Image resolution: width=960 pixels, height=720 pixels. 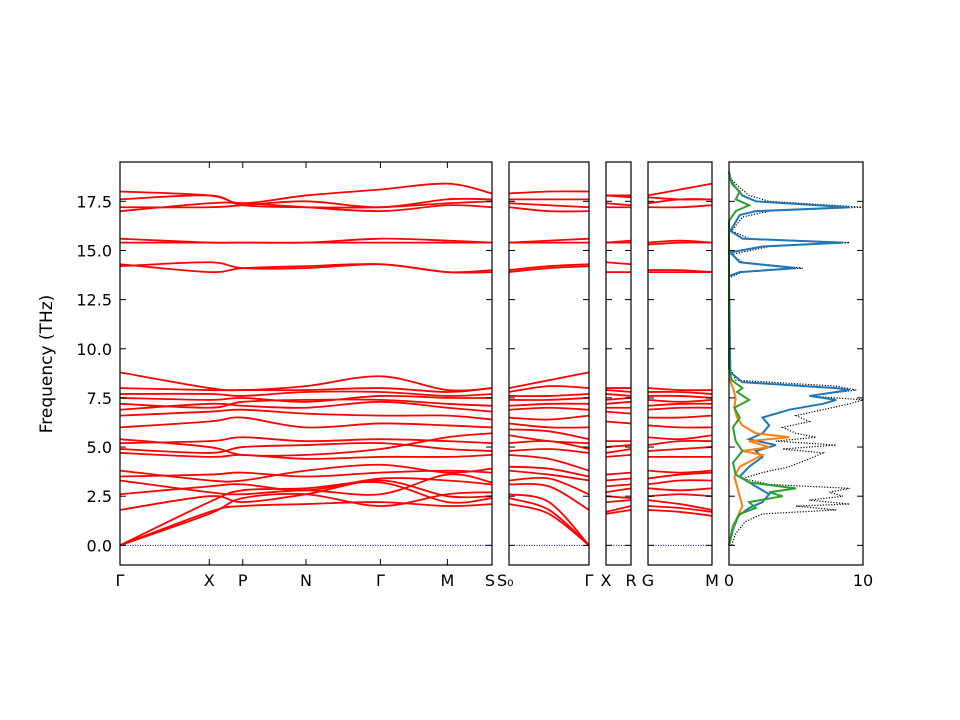 I want to click on y-axis-label: Frequency (THz), so click(x=47, y=364).